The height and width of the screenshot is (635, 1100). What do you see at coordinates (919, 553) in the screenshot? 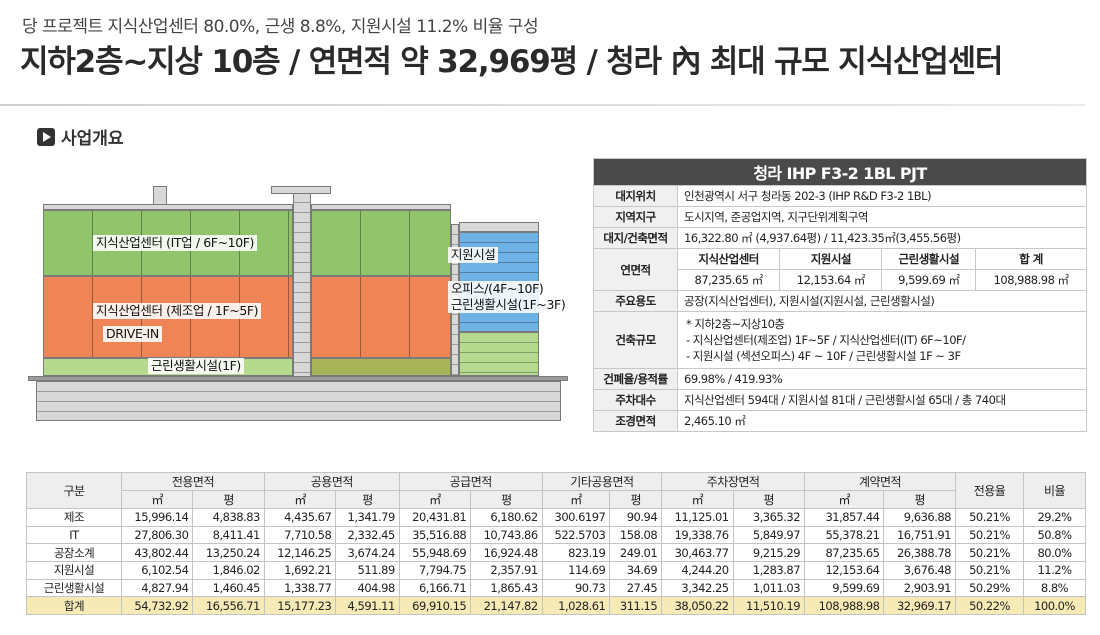
I see `table-cell: 26,388.78` at bounding box center [919, 553].